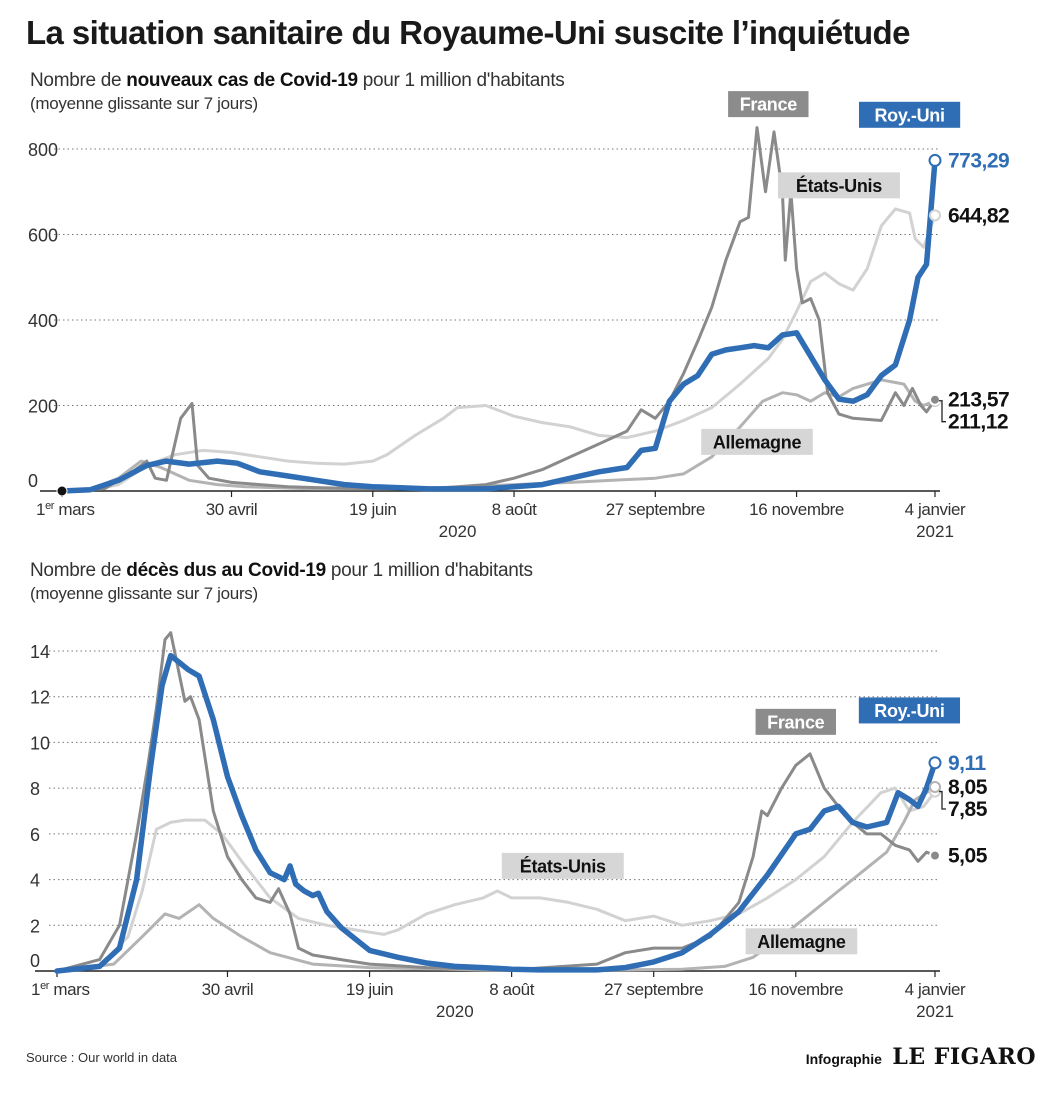 The height and width of the screenshot is (1094, 1058). What do you see at coordinates (35, 926) in the screenshot?
I see `chart2-y-tick-label: 2` at bounding box center [35, 926].